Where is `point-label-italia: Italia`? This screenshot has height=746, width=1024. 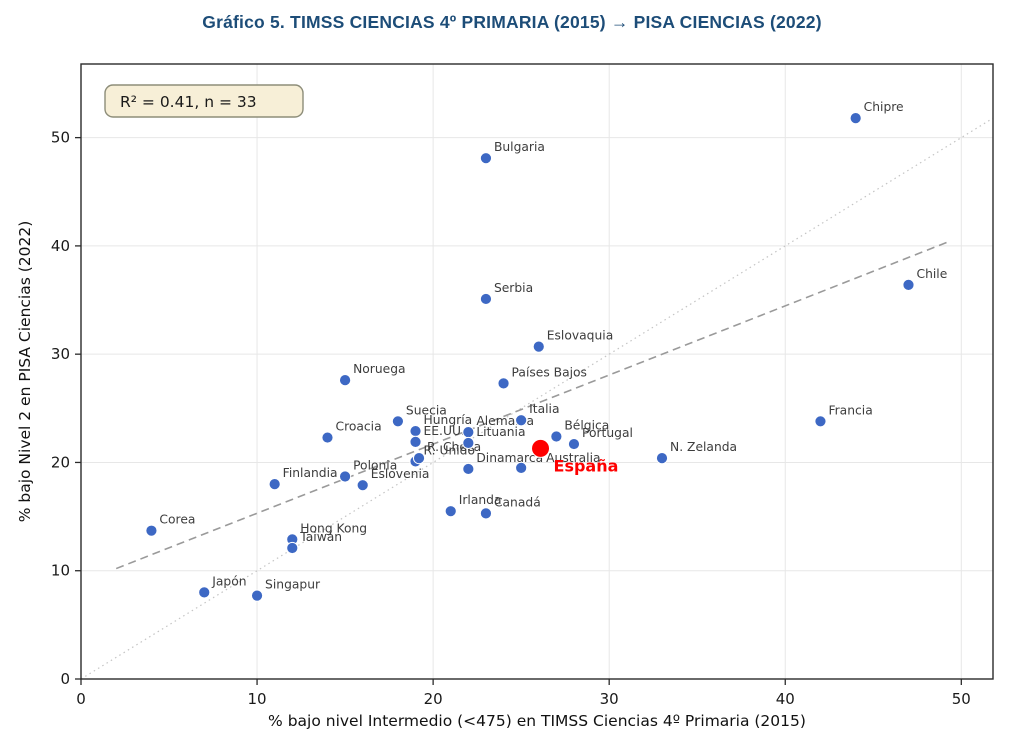
point-label-italia: Italia is located at coordinates (544, 409).